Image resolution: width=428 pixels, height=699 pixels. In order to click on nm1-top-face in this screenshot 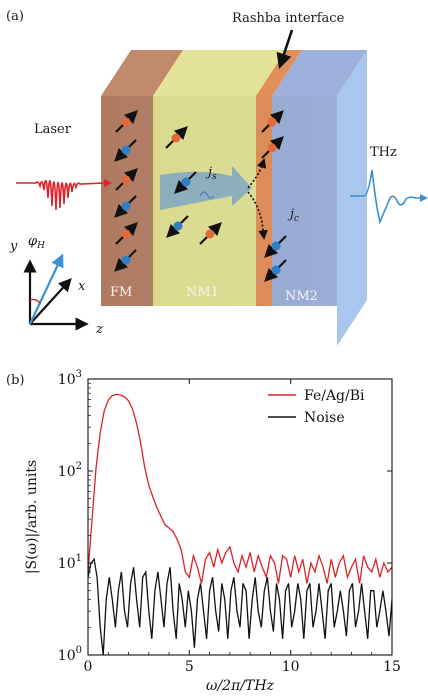, I will do `click(219, 73)`.